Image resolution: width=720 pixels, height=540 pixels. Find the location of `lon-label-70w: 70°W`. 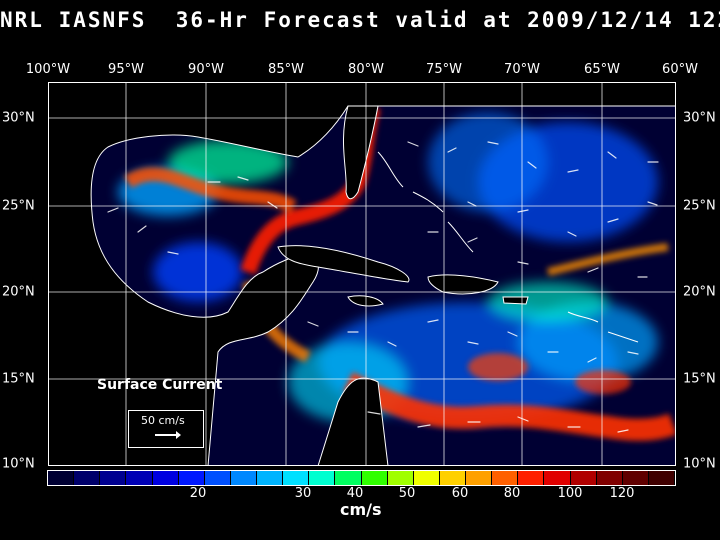

lon-label-70w: 70°W is located at coordinates (522, 69).